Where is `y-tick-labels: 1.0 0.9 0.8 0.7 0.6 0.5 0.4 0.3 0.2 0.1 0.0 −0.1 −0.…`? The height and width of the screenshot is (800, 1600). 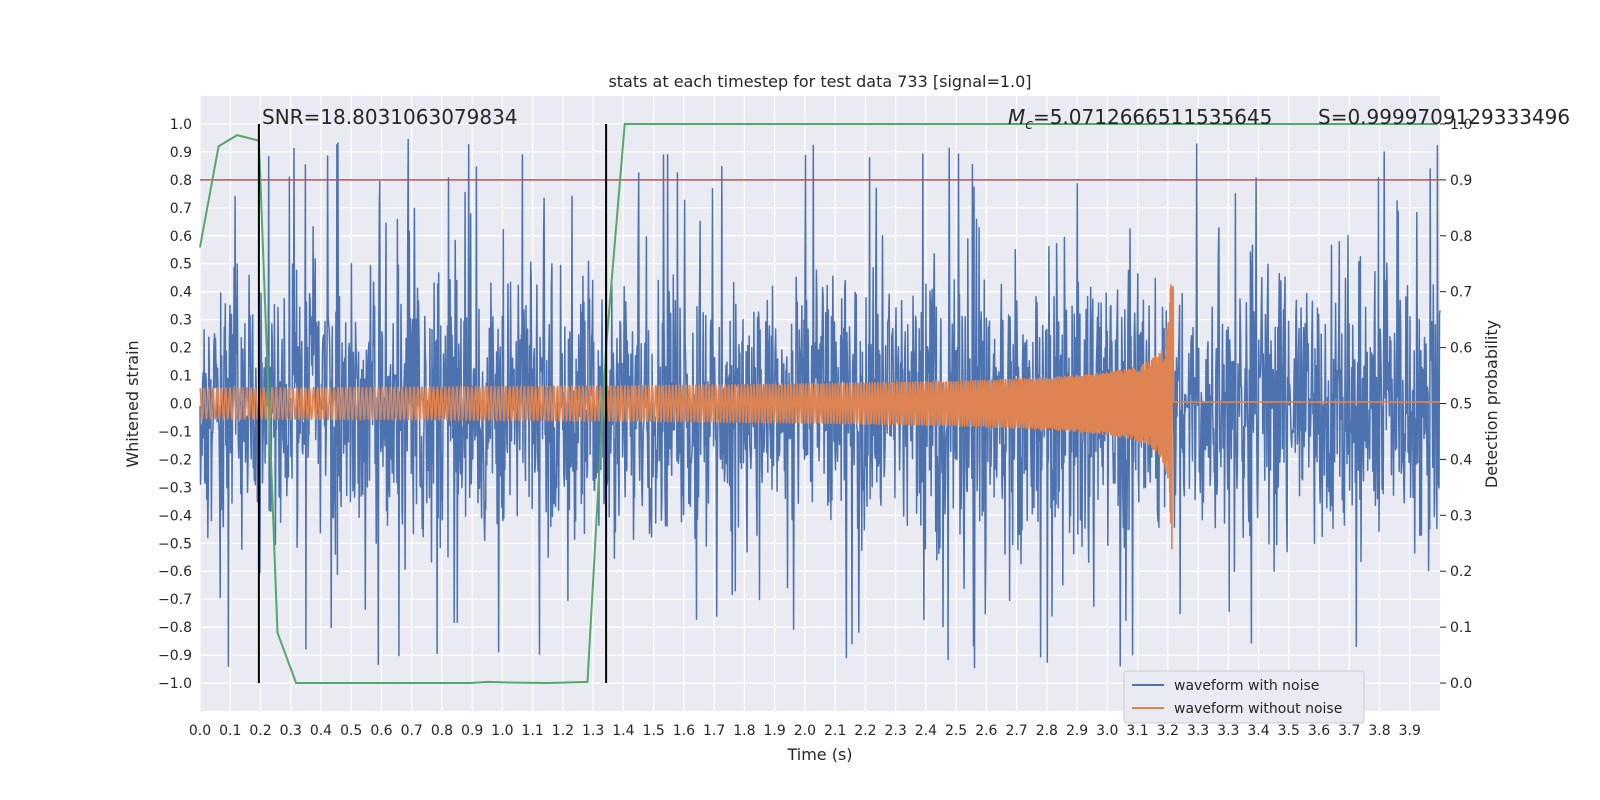 y-tick-labels: 1.0 0.9 0.8 0.7 0.6 0.5 0.4 0.3 0.2 0.1 0.0 −0.1 −0.… is located at coordinates (175, 404).